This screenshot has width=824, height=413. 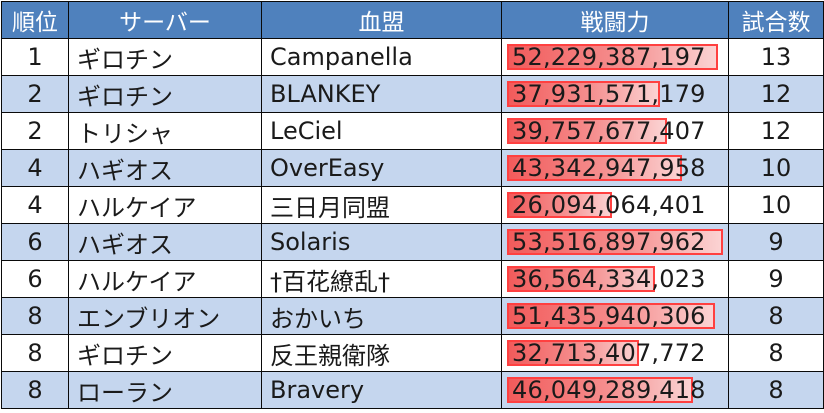 I want to click on power-value: 51,435,940,306, so click(x=609, y=316).